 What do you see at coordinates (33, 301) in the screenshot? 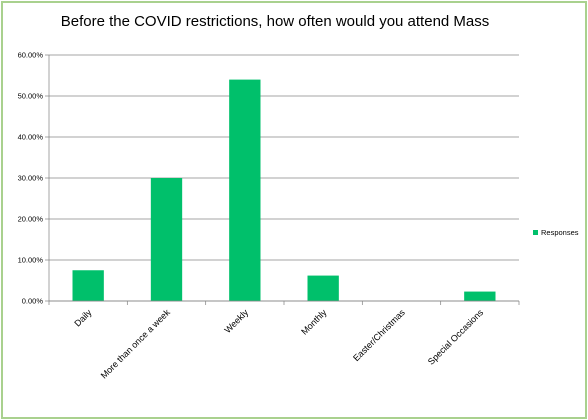
I see `y-tick-label: 0.00%` at bounding box center [33, 301].